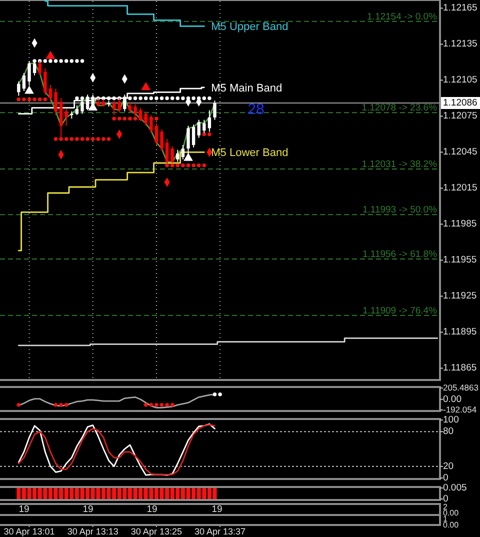  I want to click on annotation: 28, so click(256, 109).